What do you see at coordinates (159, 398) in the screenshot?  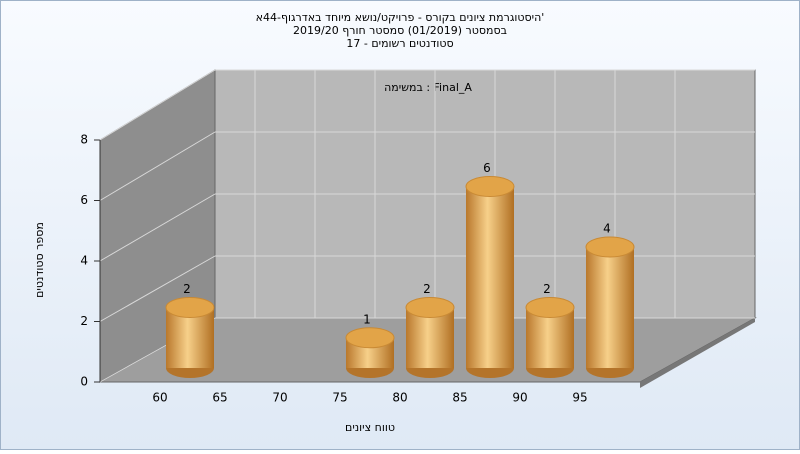 I see `x-tick-label: 60` at bounding box center [159, 398].